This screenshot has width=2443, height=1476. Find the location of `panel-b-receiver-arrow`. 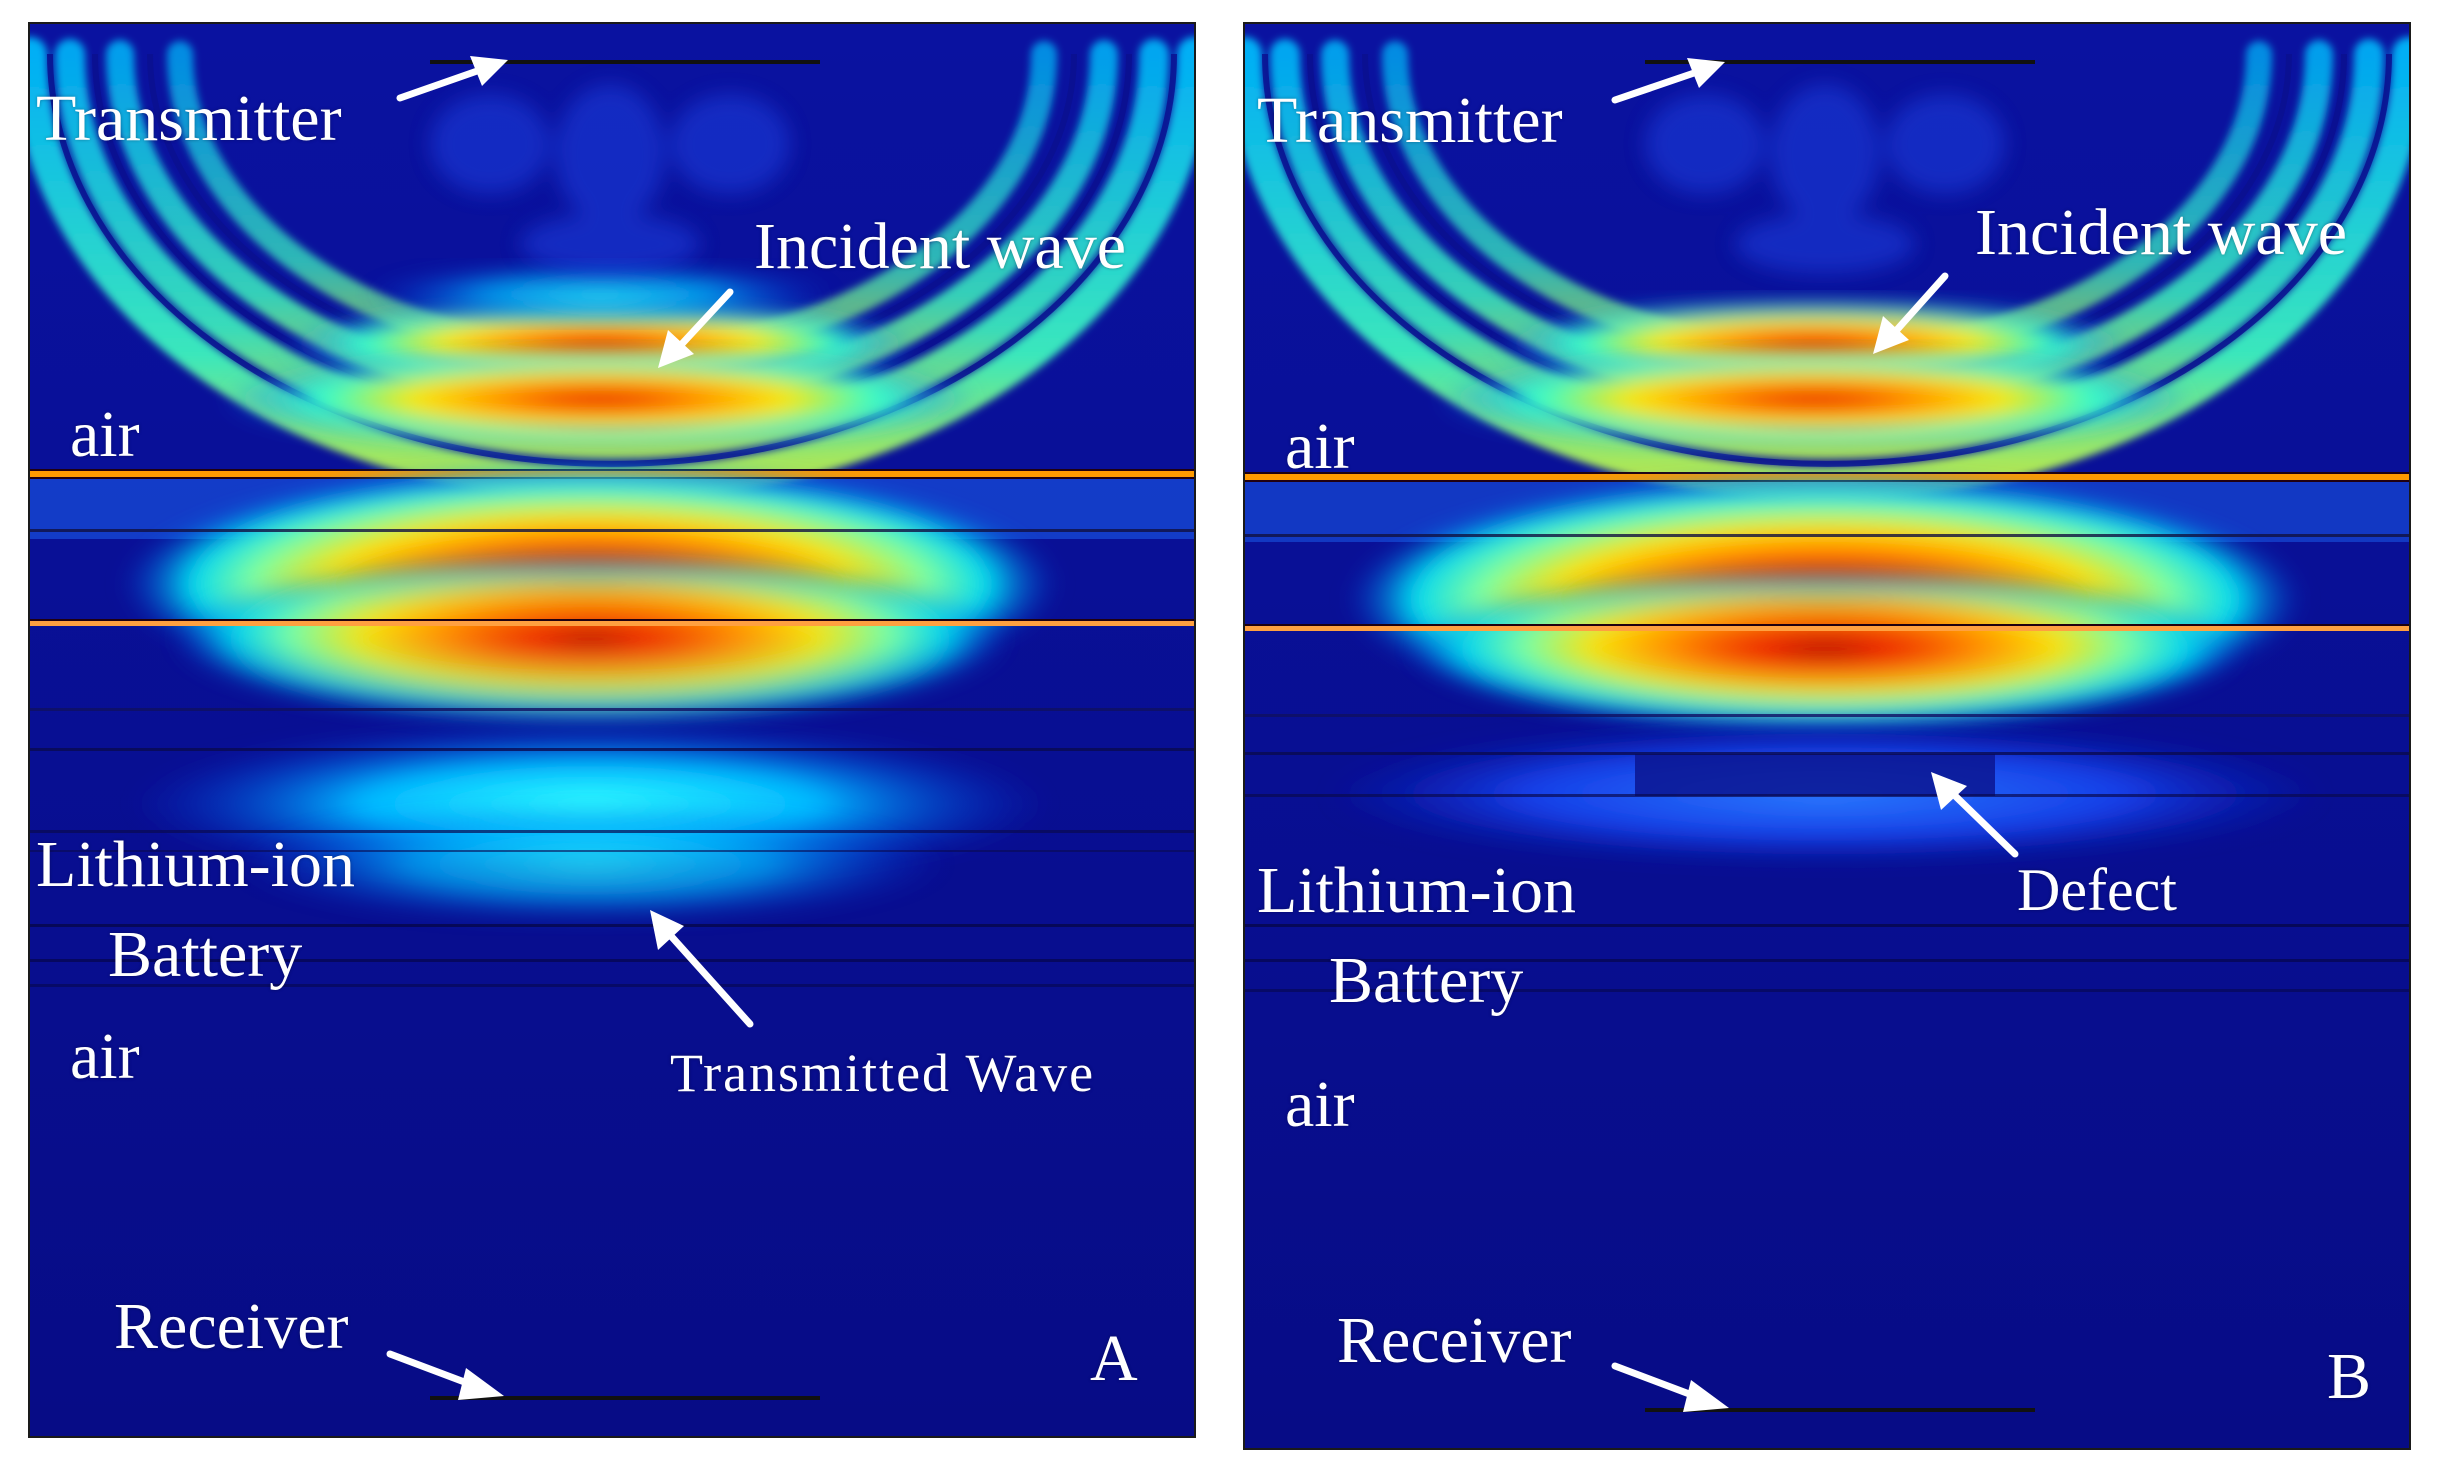

panel-b-receiver-arrow is located at coordinates (1657, 1382).